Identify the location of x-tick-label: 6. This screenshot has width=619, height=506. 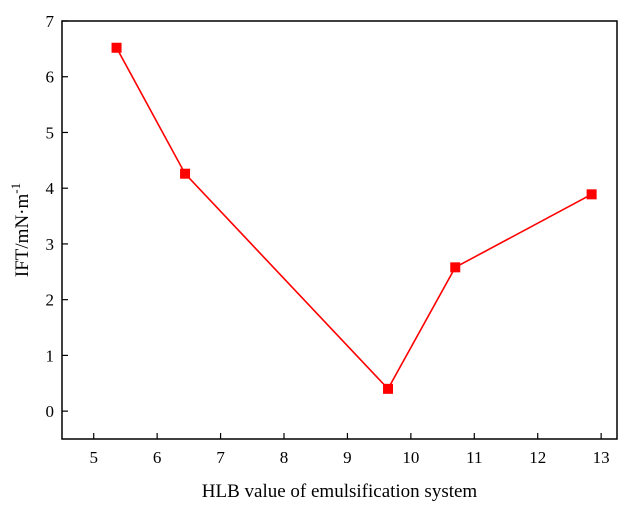
(157, 457).